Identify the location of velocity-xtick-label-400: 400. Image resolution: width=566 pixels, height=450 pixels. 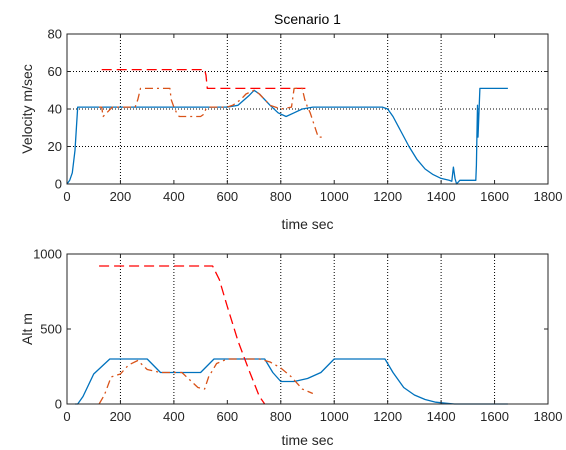
(174, 196).